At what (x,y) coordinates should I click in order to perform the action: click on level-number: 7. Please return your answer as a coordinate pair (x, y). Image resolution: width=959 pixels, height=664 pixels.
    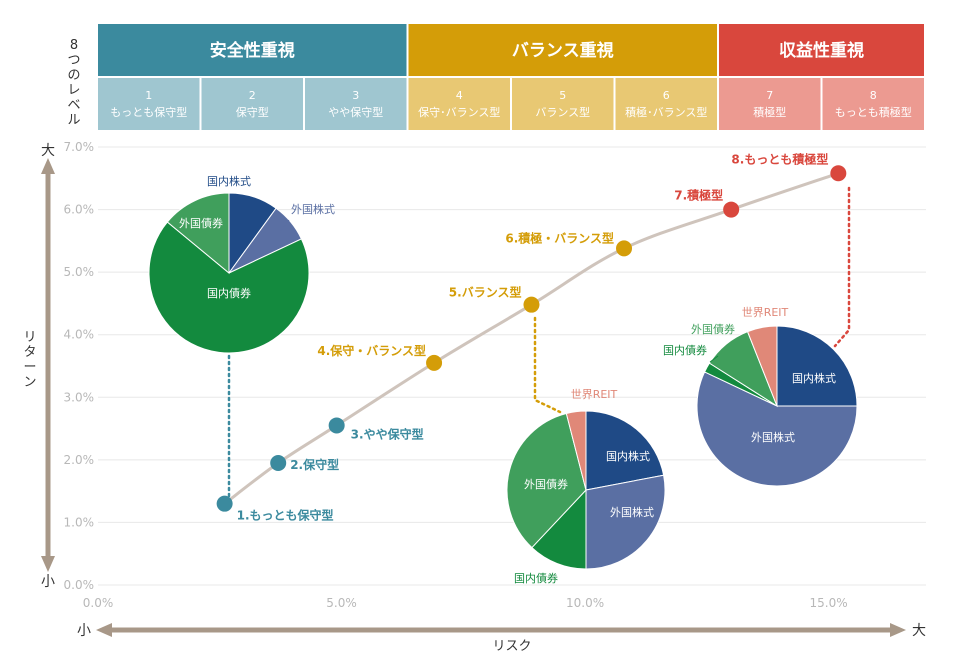
    Looking at the image, I should click on (769, 95).